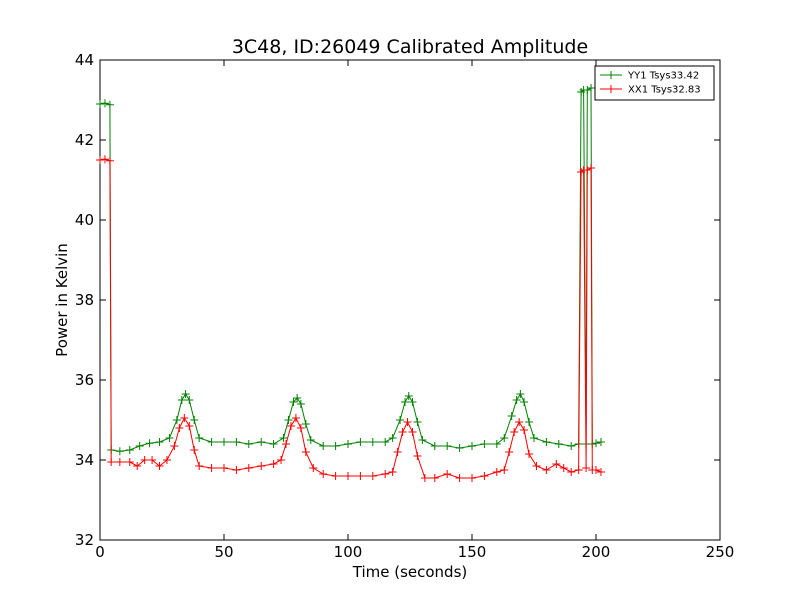  What do you see at coordinates (664, 90) in the screenshot?
I see `legend-label: XX1 Tsys32.83` at bounding box center [664, 90].